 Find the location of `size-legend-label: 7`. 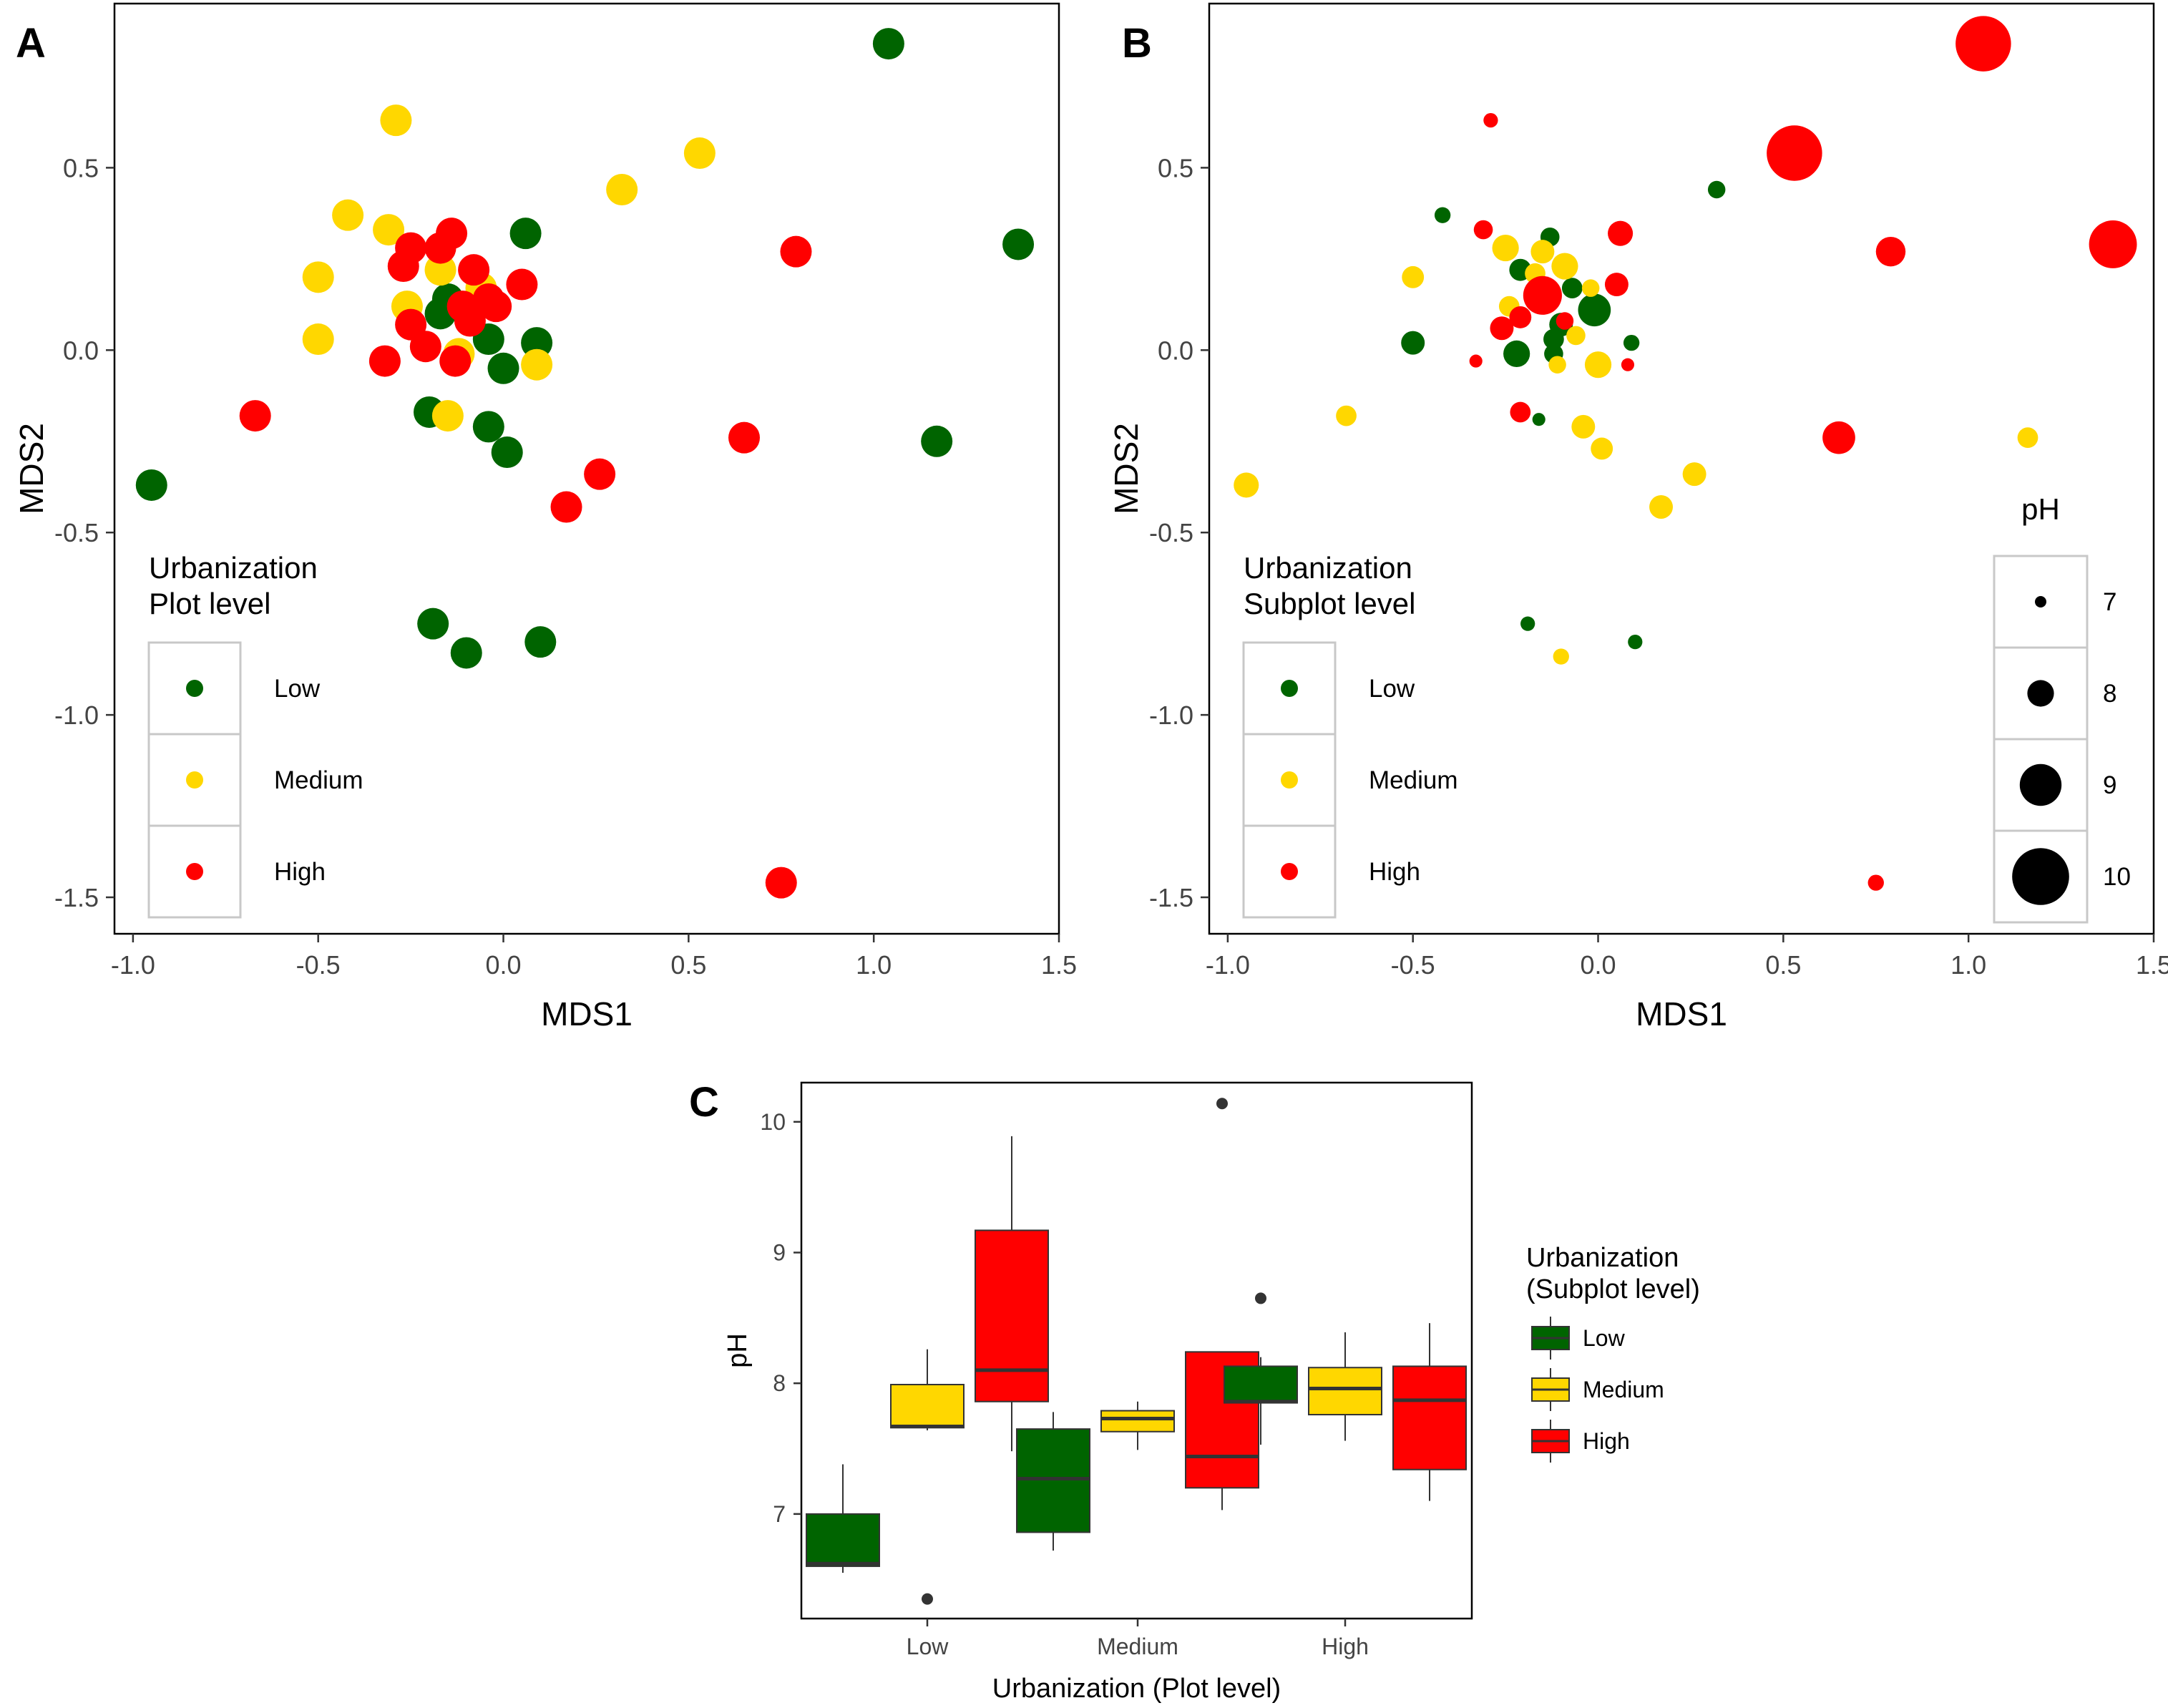

size-legend-label: 7 is located at coordinates (2109, 602).